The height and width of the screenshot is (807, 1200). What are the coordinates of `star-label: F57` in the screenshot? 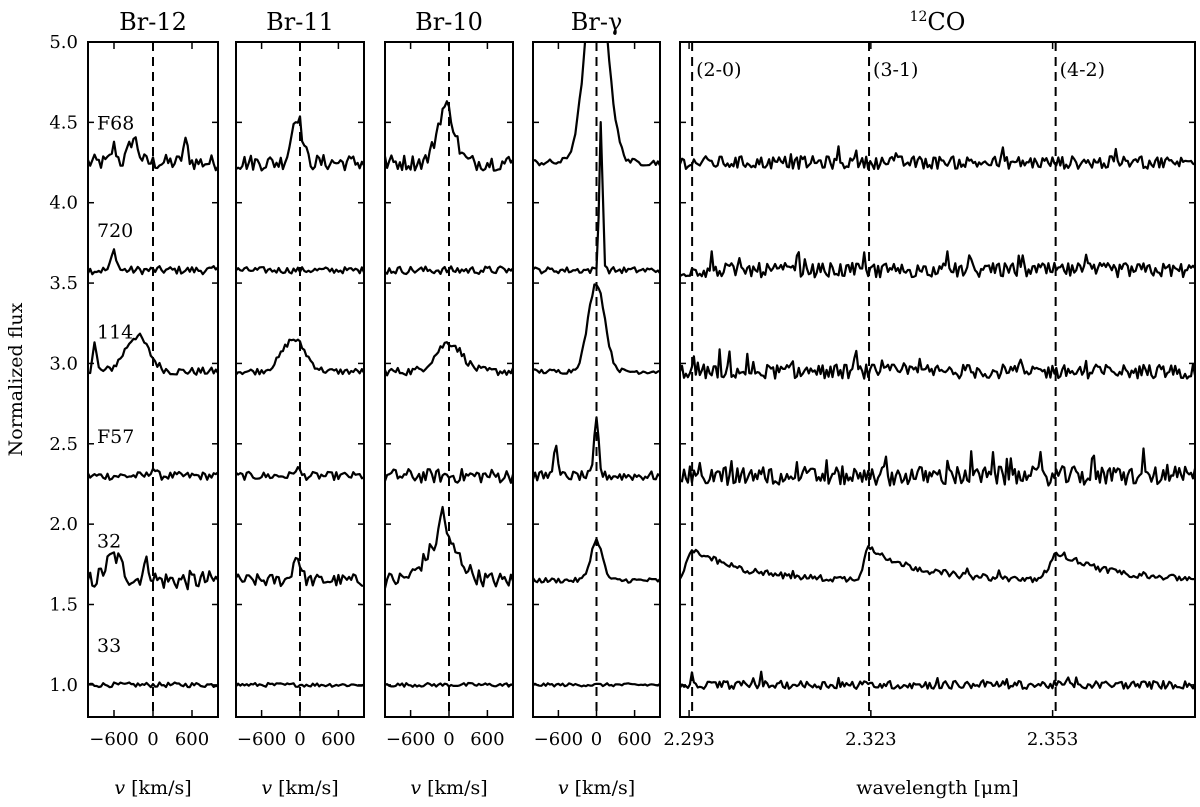 It's located at (115, 437).